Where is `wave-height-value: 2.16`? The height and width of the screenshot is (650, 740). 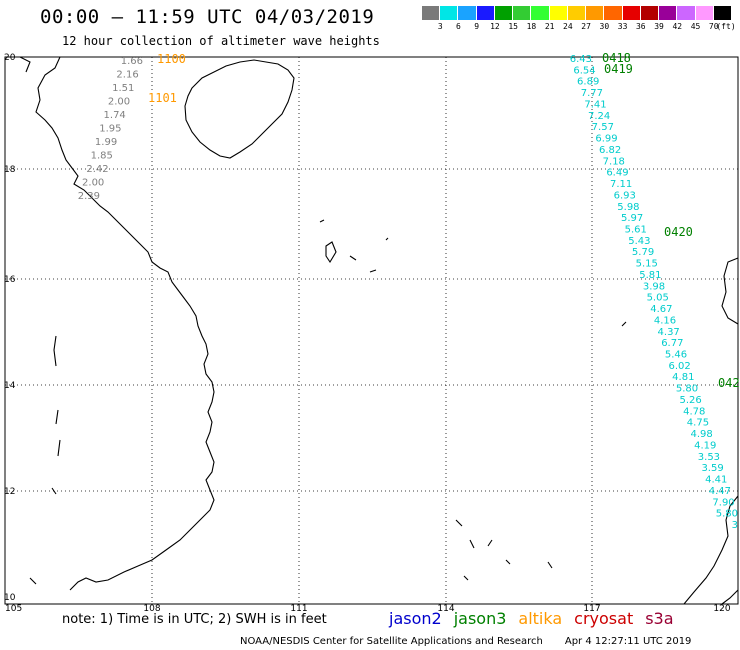
wave-height-value: 2.16 is located at coordinates (127, 75).